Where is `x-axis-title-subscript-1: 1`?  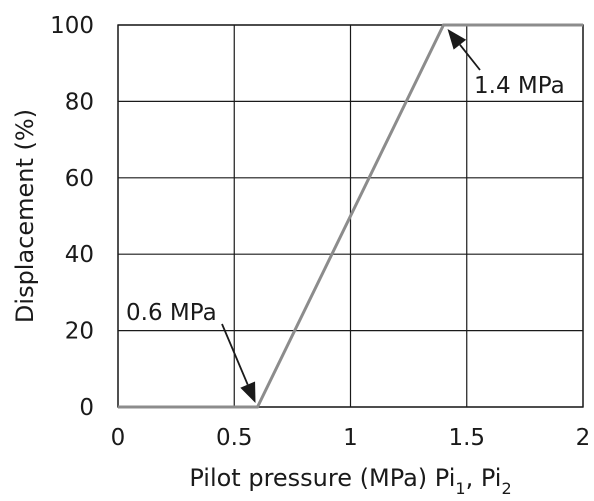
x-axis-title-subscript-1: 1 is located at coordinates (460, 488).